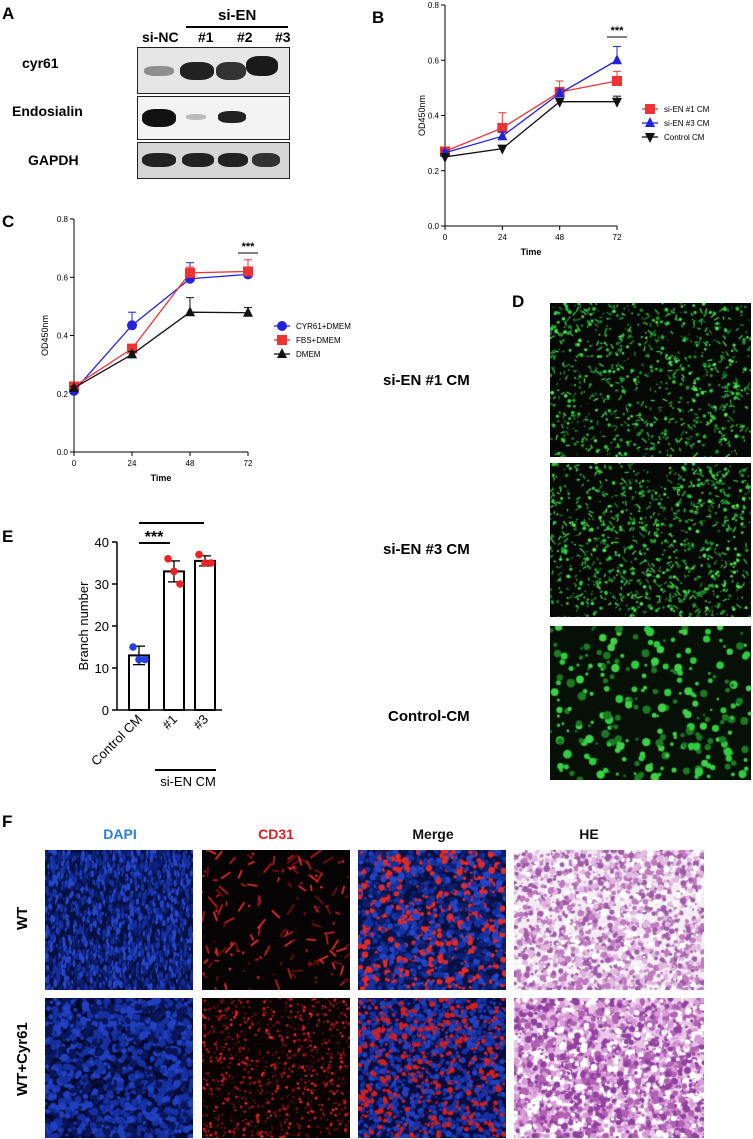 The image size is (753, 1139). I want to click on merge-image-wt-cyr61, so click(432, 1068).